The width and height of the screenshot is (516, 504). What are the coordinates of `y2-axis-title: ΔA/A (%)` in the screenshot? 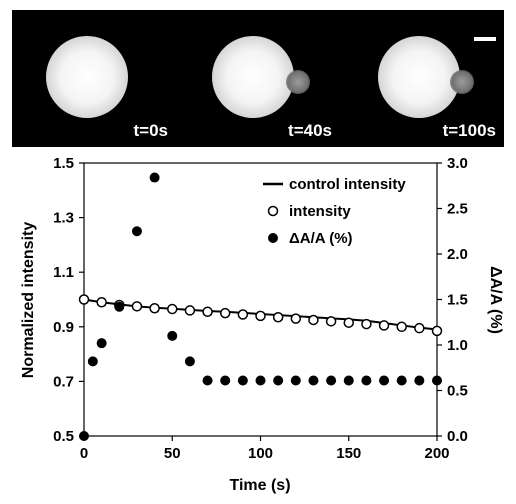 It's located at (495, 300).